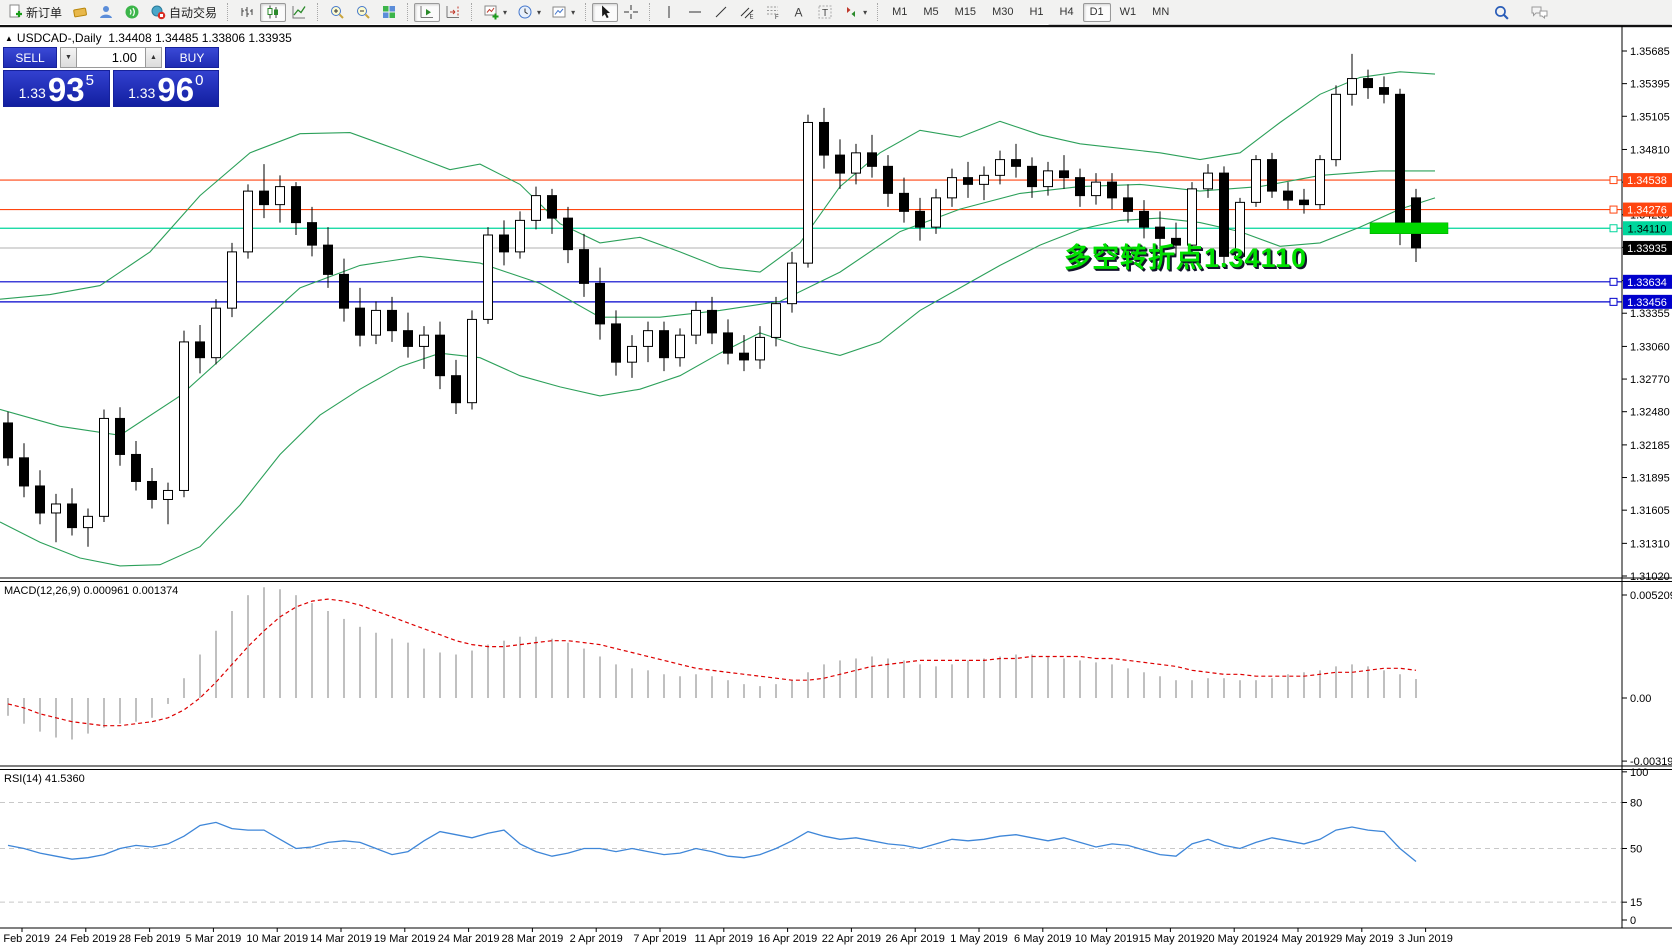 This screenshot has height=947, width=1672. What do you see at coordinates (930, 12) in the screenshot?
I see `timeframe-m5-button: M5` at bounding box center [930, 12].